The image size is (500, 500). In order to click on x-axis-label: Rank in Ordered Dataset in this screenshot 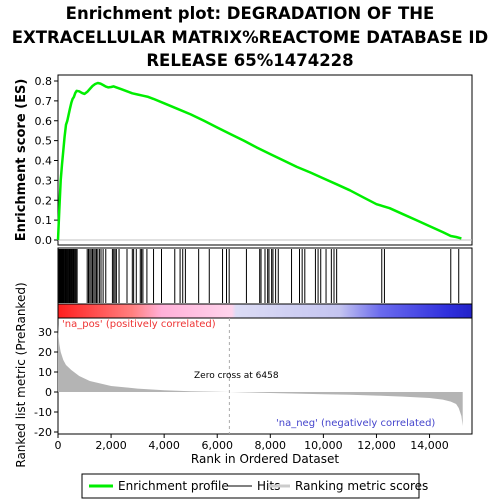, I will do `click(265, 459)`.